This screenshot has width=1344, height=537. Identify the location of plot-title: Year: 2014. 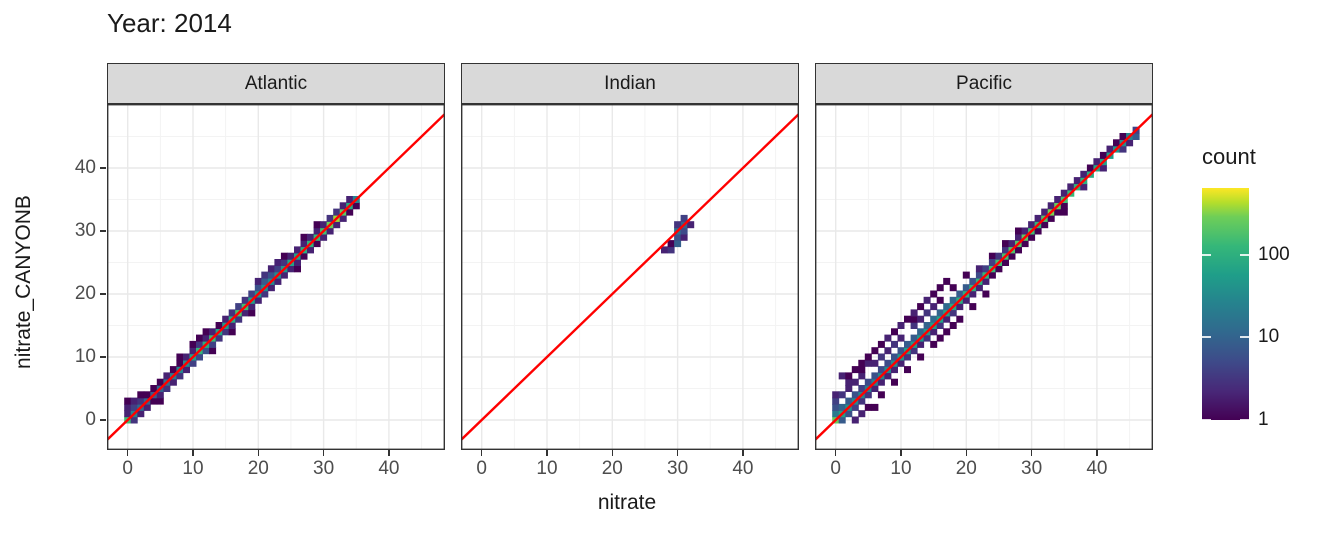
(169, 23).